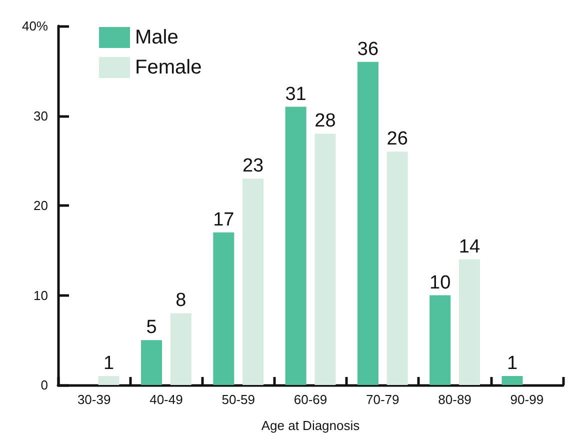  What do you see at coordinates (223, 219) in the screenshot?
I see `data-label: 17` at bounding box center [223, 219].